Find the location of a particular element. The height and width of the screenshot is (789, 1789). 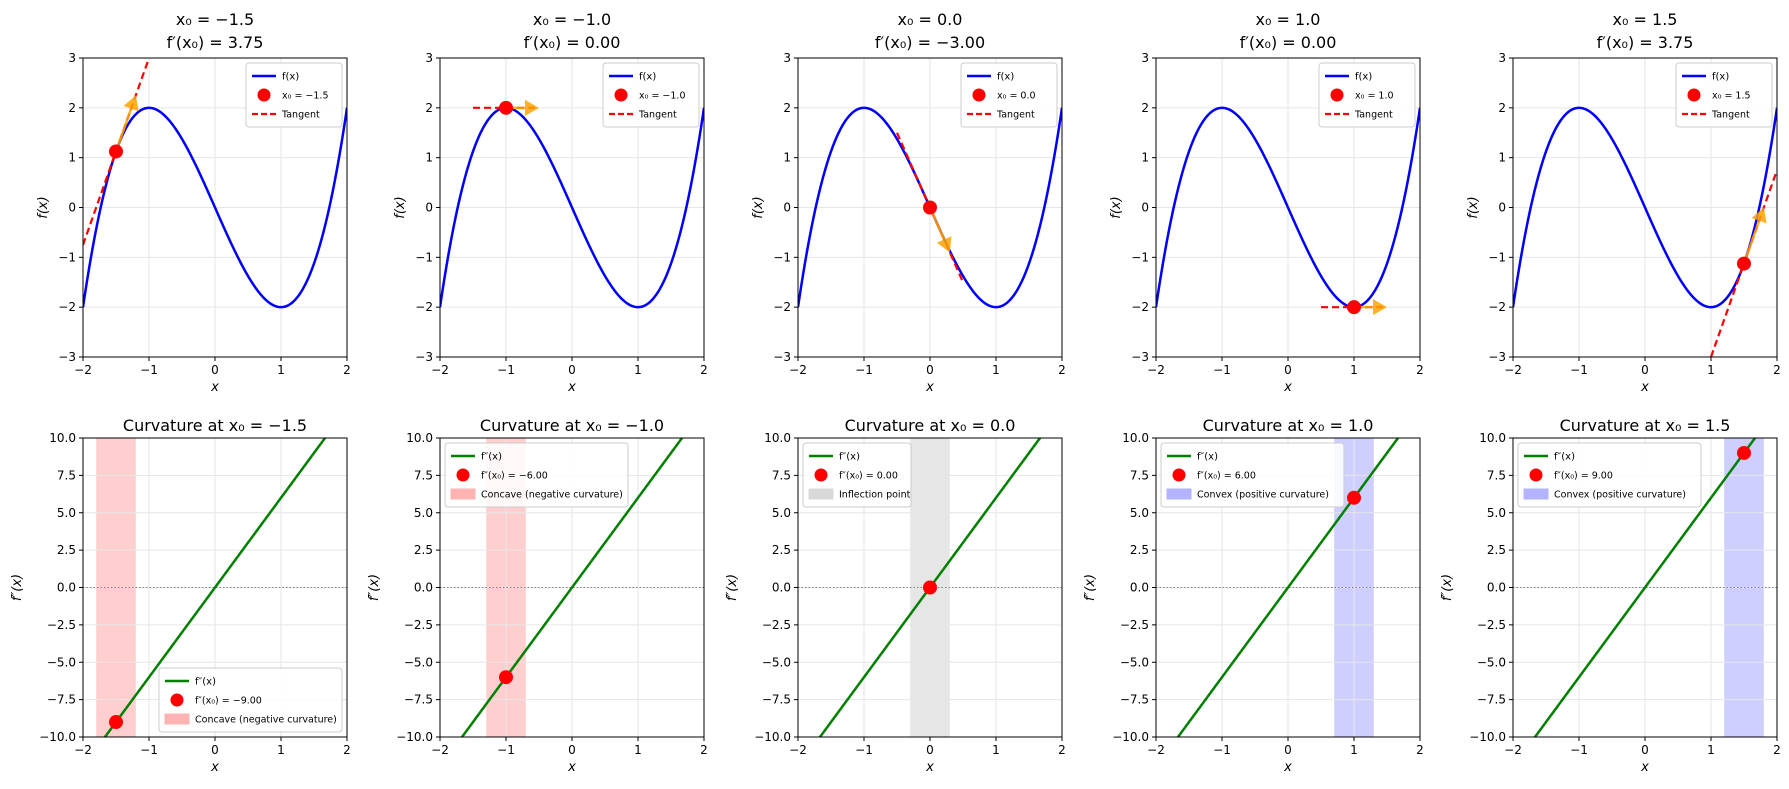

panel-title-line1: x₀ = −1.0 is located at coordinates (572, 19).